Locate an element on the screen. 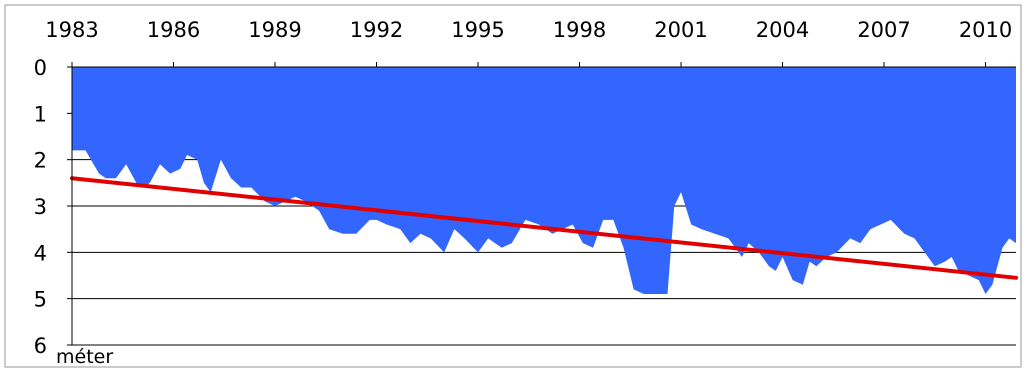 Image resolution: width=1026 pixels, height=376 pixels. x-tick-label: 1986 is located at coordinates (173, 30).